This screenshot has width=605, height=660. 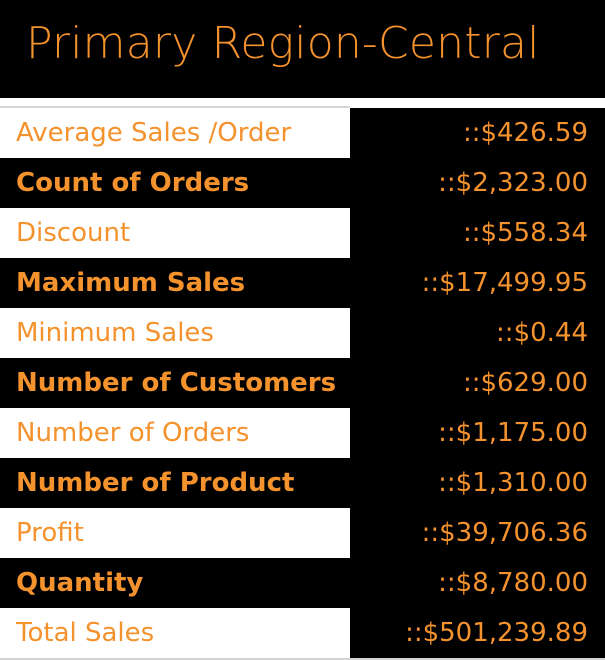 What do you see at coordinates (283, 43) in the screenshot?
I see `page-title: Primary Region-Central` at bounding box center [283, 43].